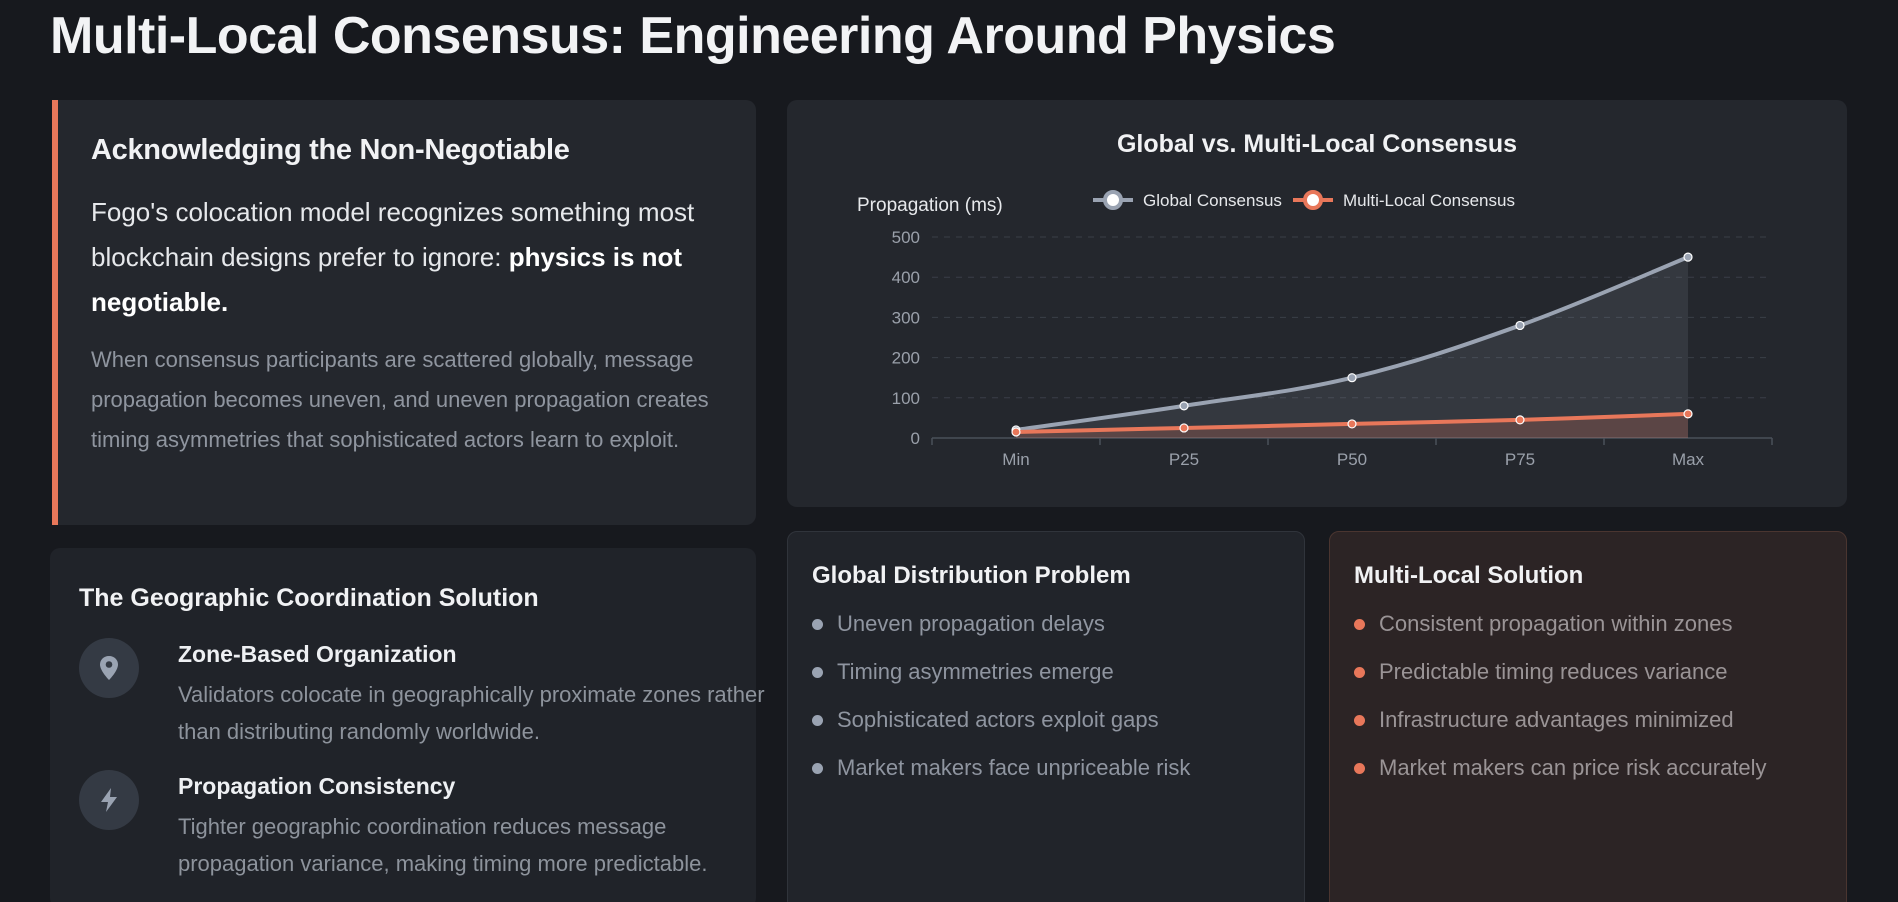 The width and height of the screenshot is (1898, 902). What do you see at coordinates (971, 575) in the screenshot?
I see `problem-heading: Global Distribution Problem` at bounding box center [971, 575].